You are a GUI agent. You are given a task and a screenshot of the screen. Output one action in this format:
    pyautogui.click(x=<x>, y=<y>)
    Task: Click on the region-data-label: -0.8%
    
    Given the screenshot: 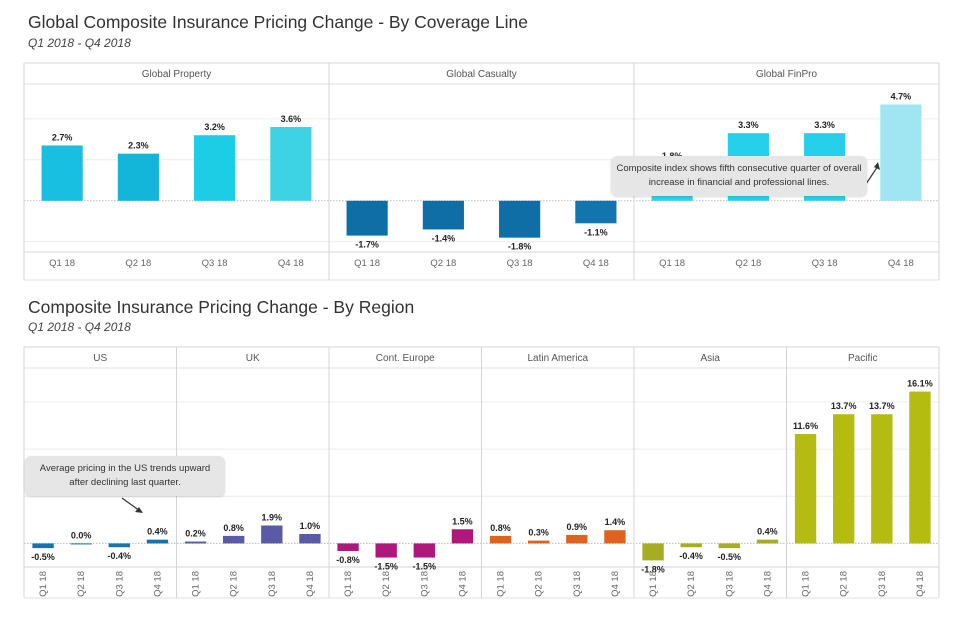 What is the action you would take?
    pyautogui.click(x=348, y=560)
    